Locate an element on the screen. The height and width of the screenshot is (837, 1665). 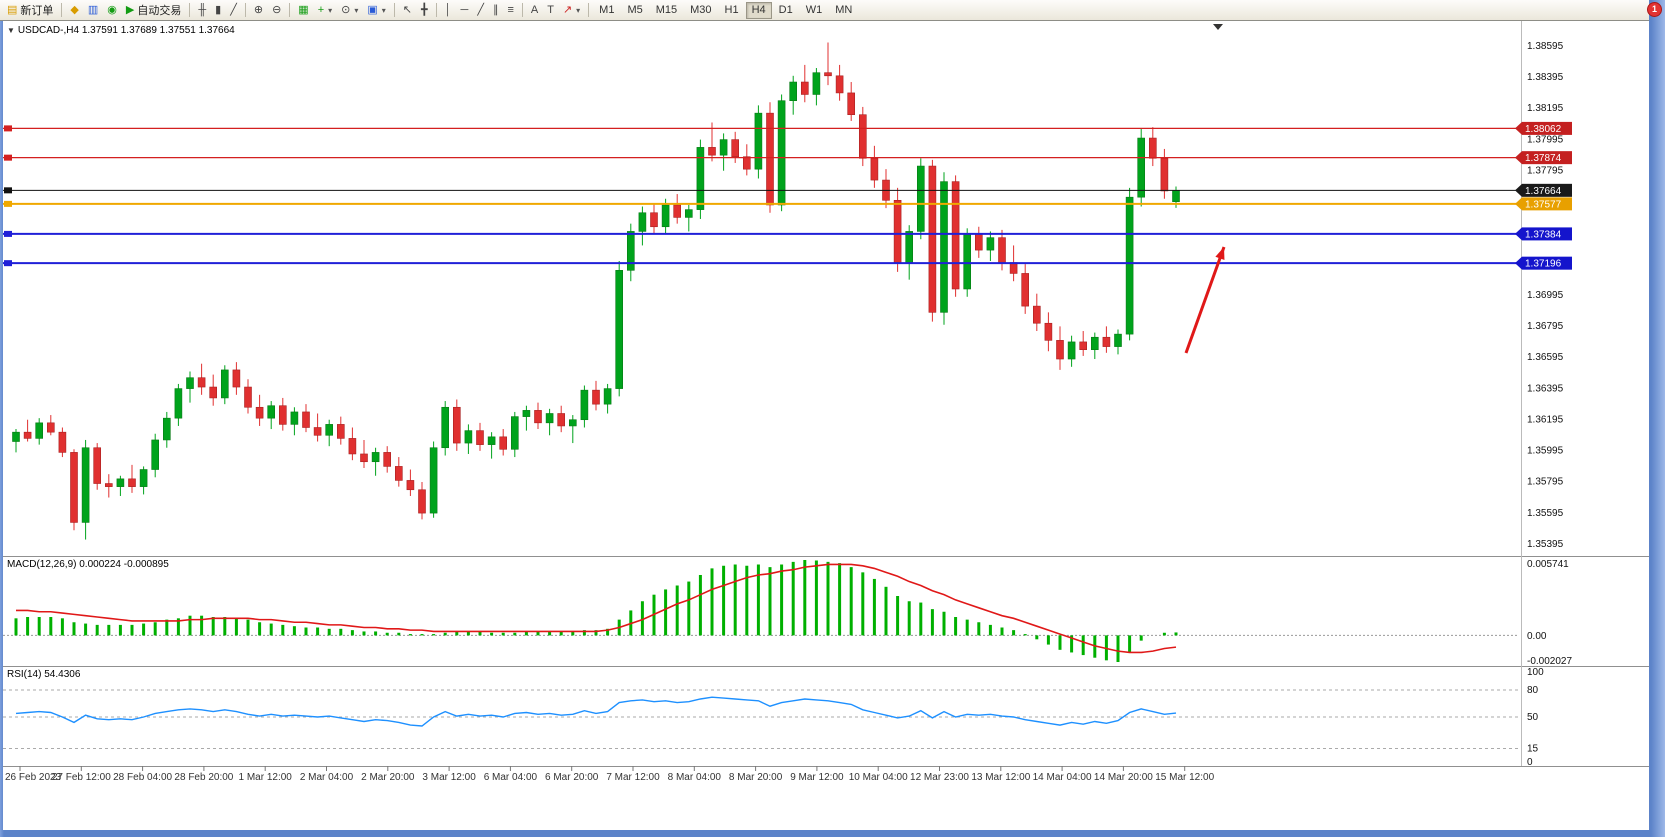
trendline-button: ╱ is located at coordinates (480, 10).